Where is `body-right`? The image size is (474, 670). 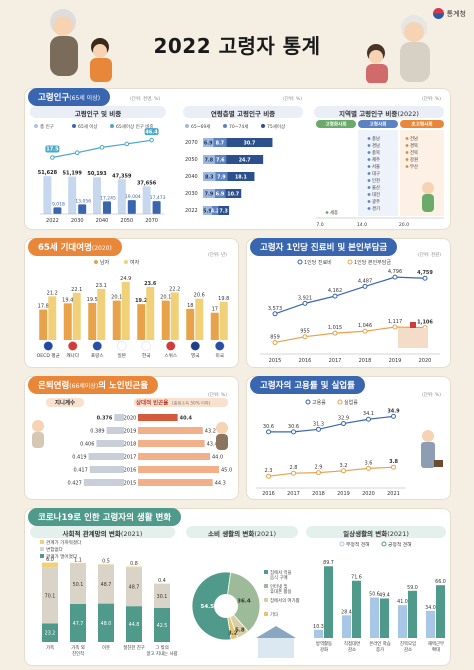 body-right is located at coordinates (415, 62).